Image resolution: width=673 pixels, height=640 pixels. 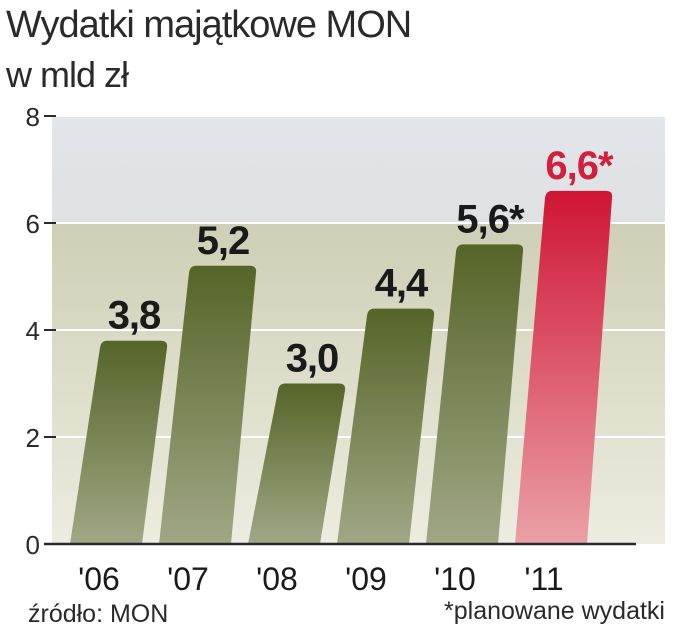 I want to click on x-tick-label: '09, so click(x=366, y=579).